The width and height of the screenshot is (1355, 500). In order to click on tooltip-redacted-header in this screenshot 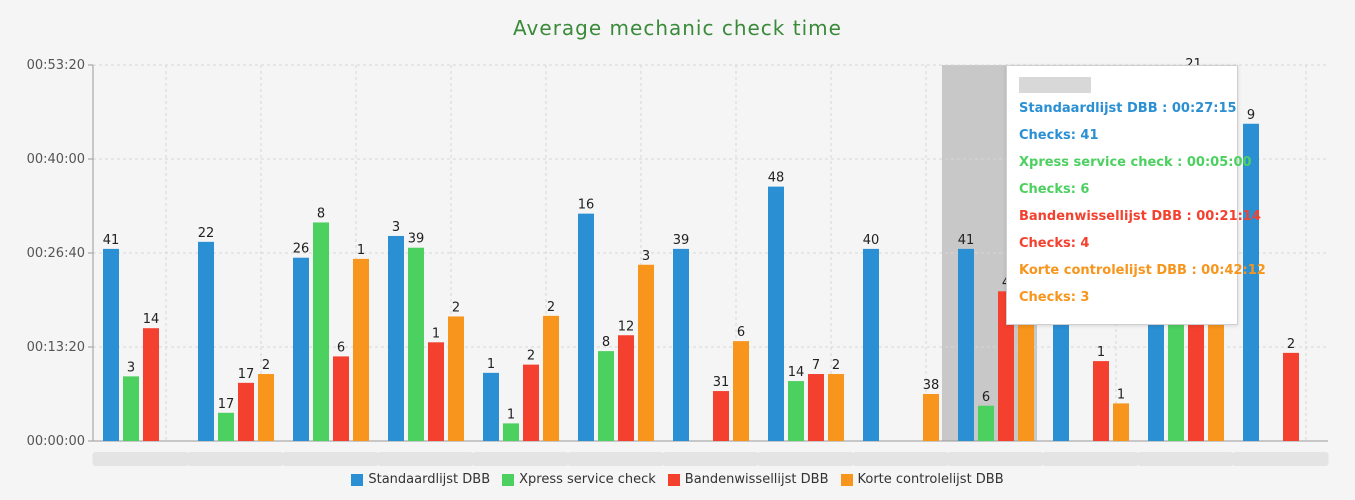, I will do `click(1055, 85)`.